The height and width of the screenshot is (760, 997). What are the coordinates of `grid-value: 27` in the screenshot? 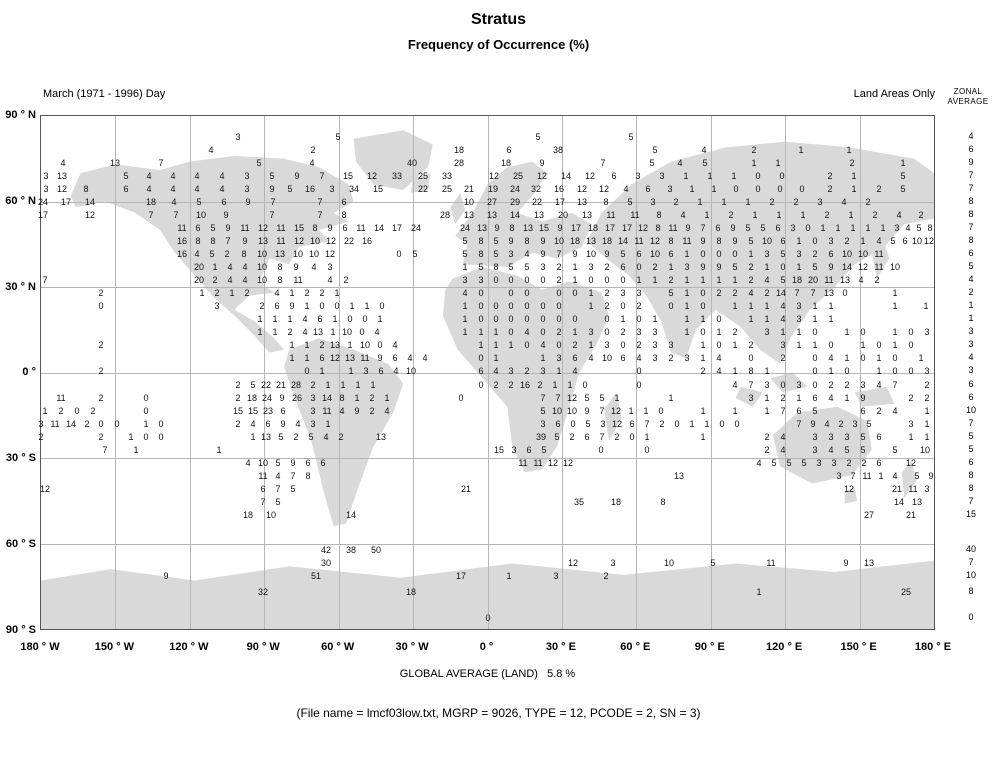 It's located at (492, 202).